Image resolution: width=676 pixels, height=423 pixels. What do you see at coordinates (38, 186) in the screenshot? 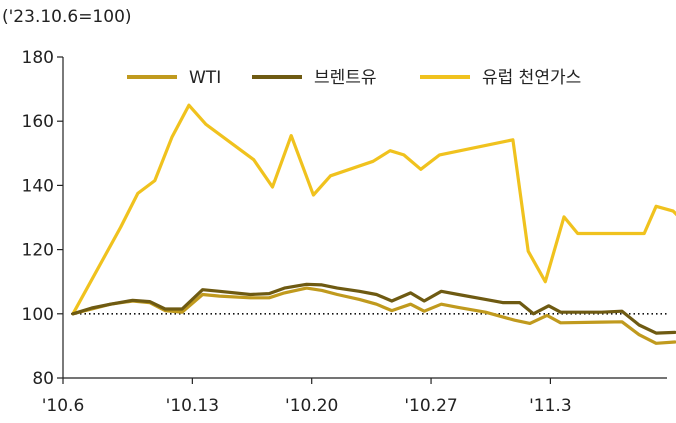
I see `y-tick-label: 140` at bounding box center [38, 186].